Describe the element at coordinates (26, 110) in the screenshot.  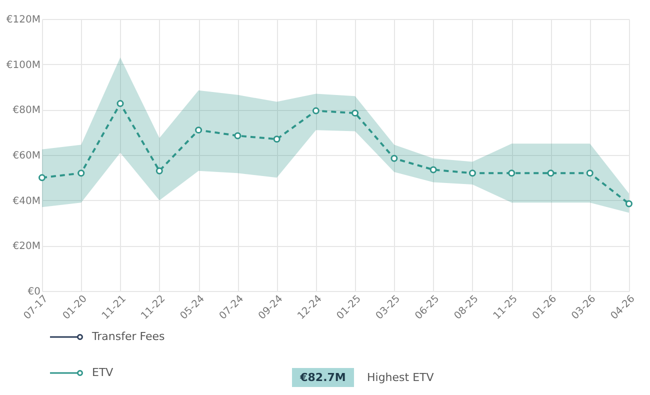
I see `y-tick-label: €80M` at that location.